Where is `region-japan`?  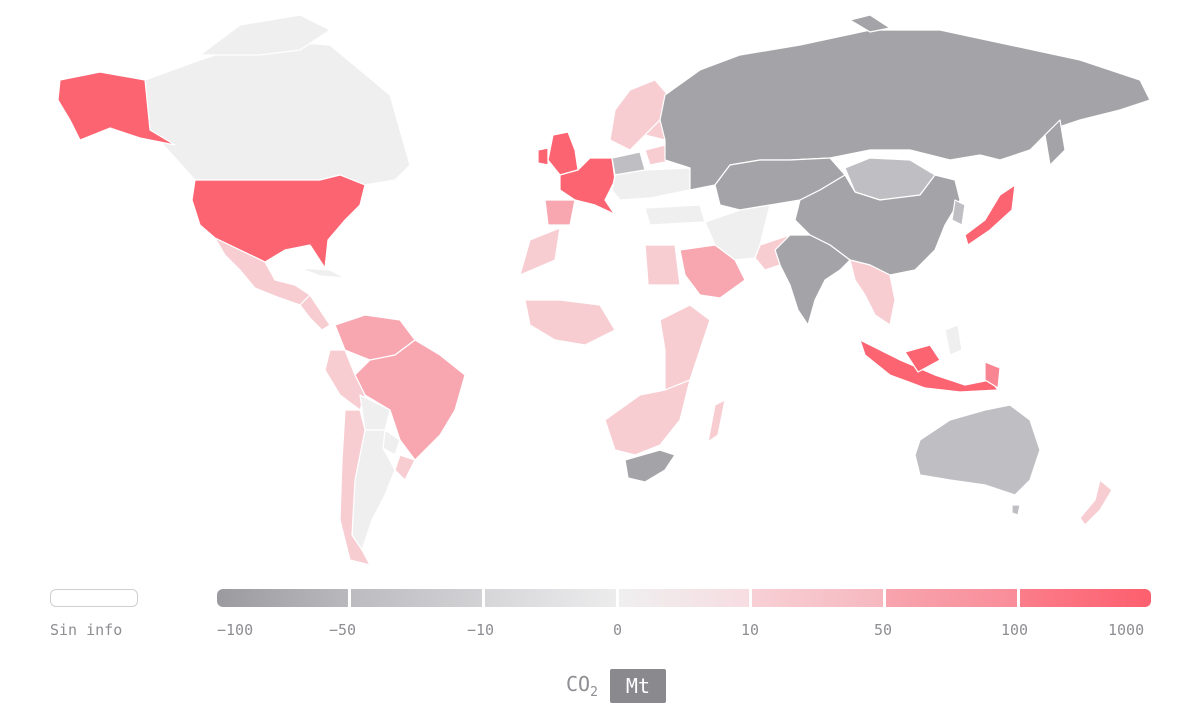 region-japan is located at coordinates (990, 215).